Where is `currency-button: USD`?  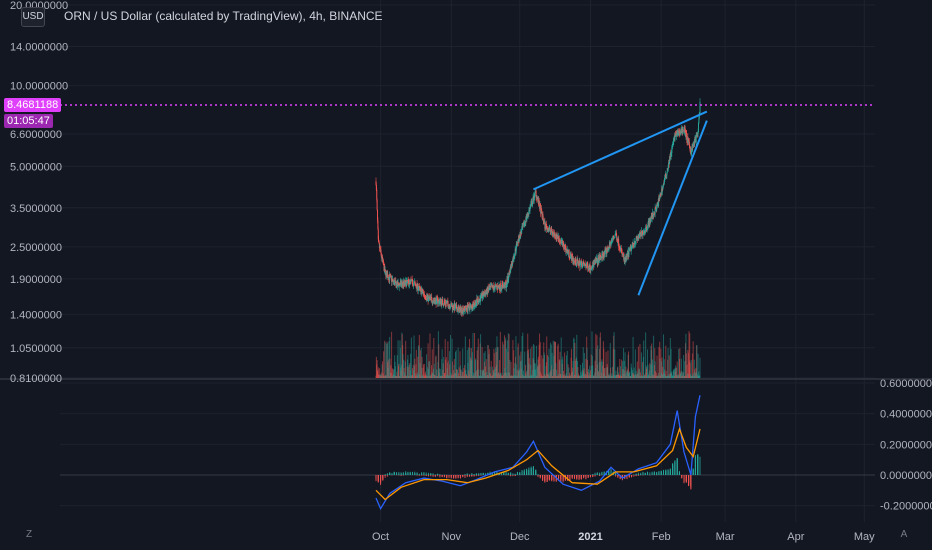
currency-button: USD is located at coordinates (33, 17).